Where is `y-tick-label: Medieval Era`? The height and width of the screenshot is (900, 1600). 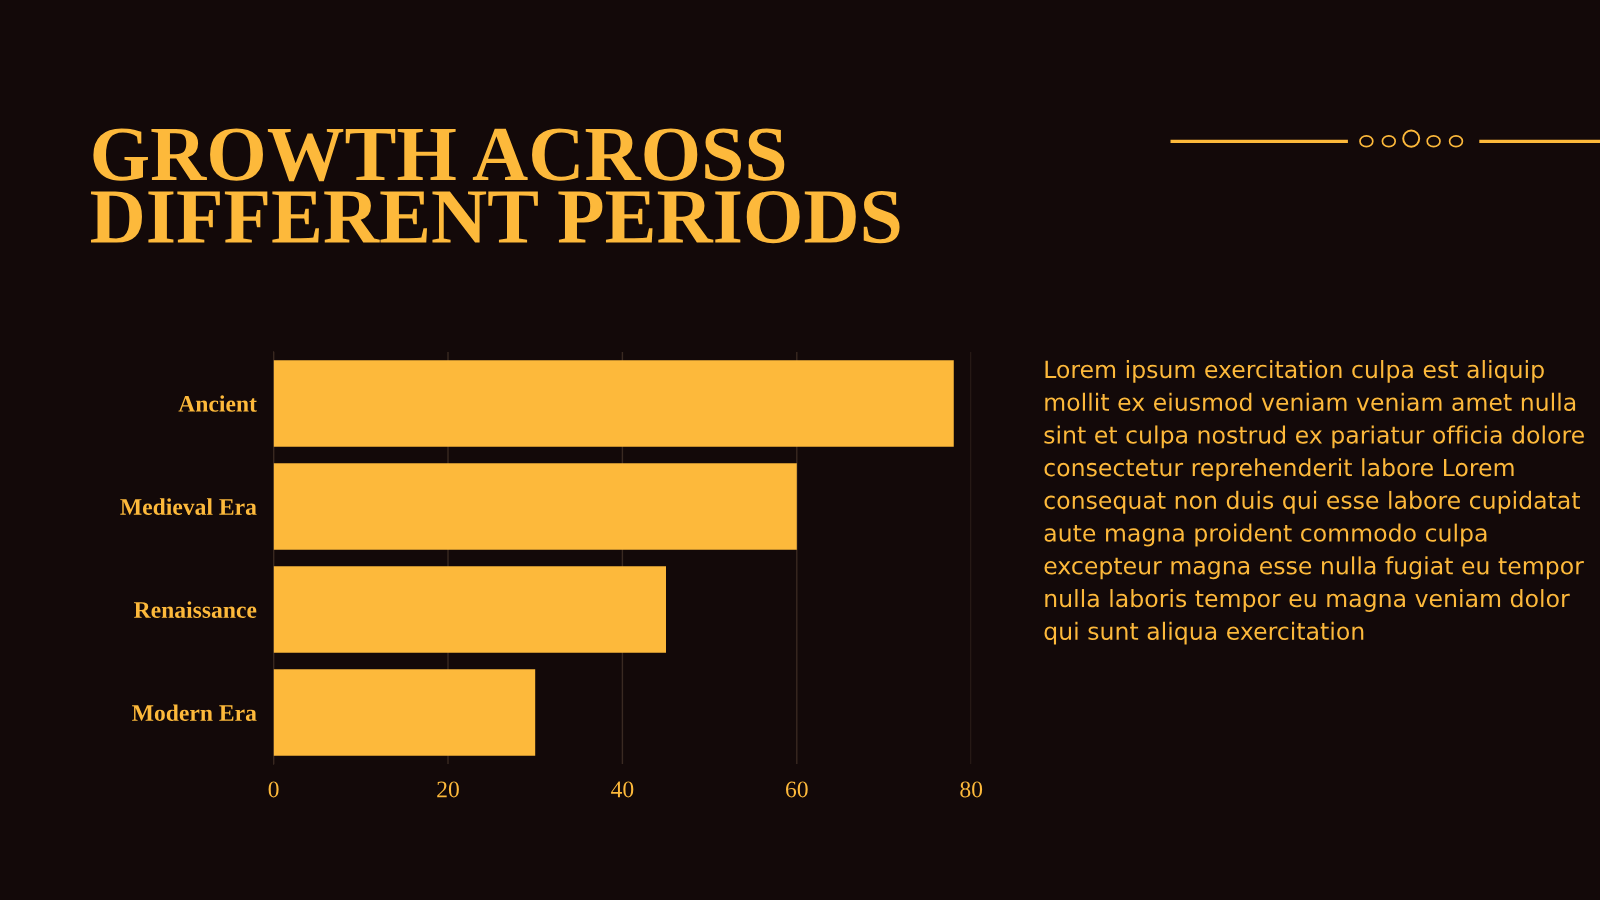 y-tick-label: Medieval Era is located at coordinates (188, 506).